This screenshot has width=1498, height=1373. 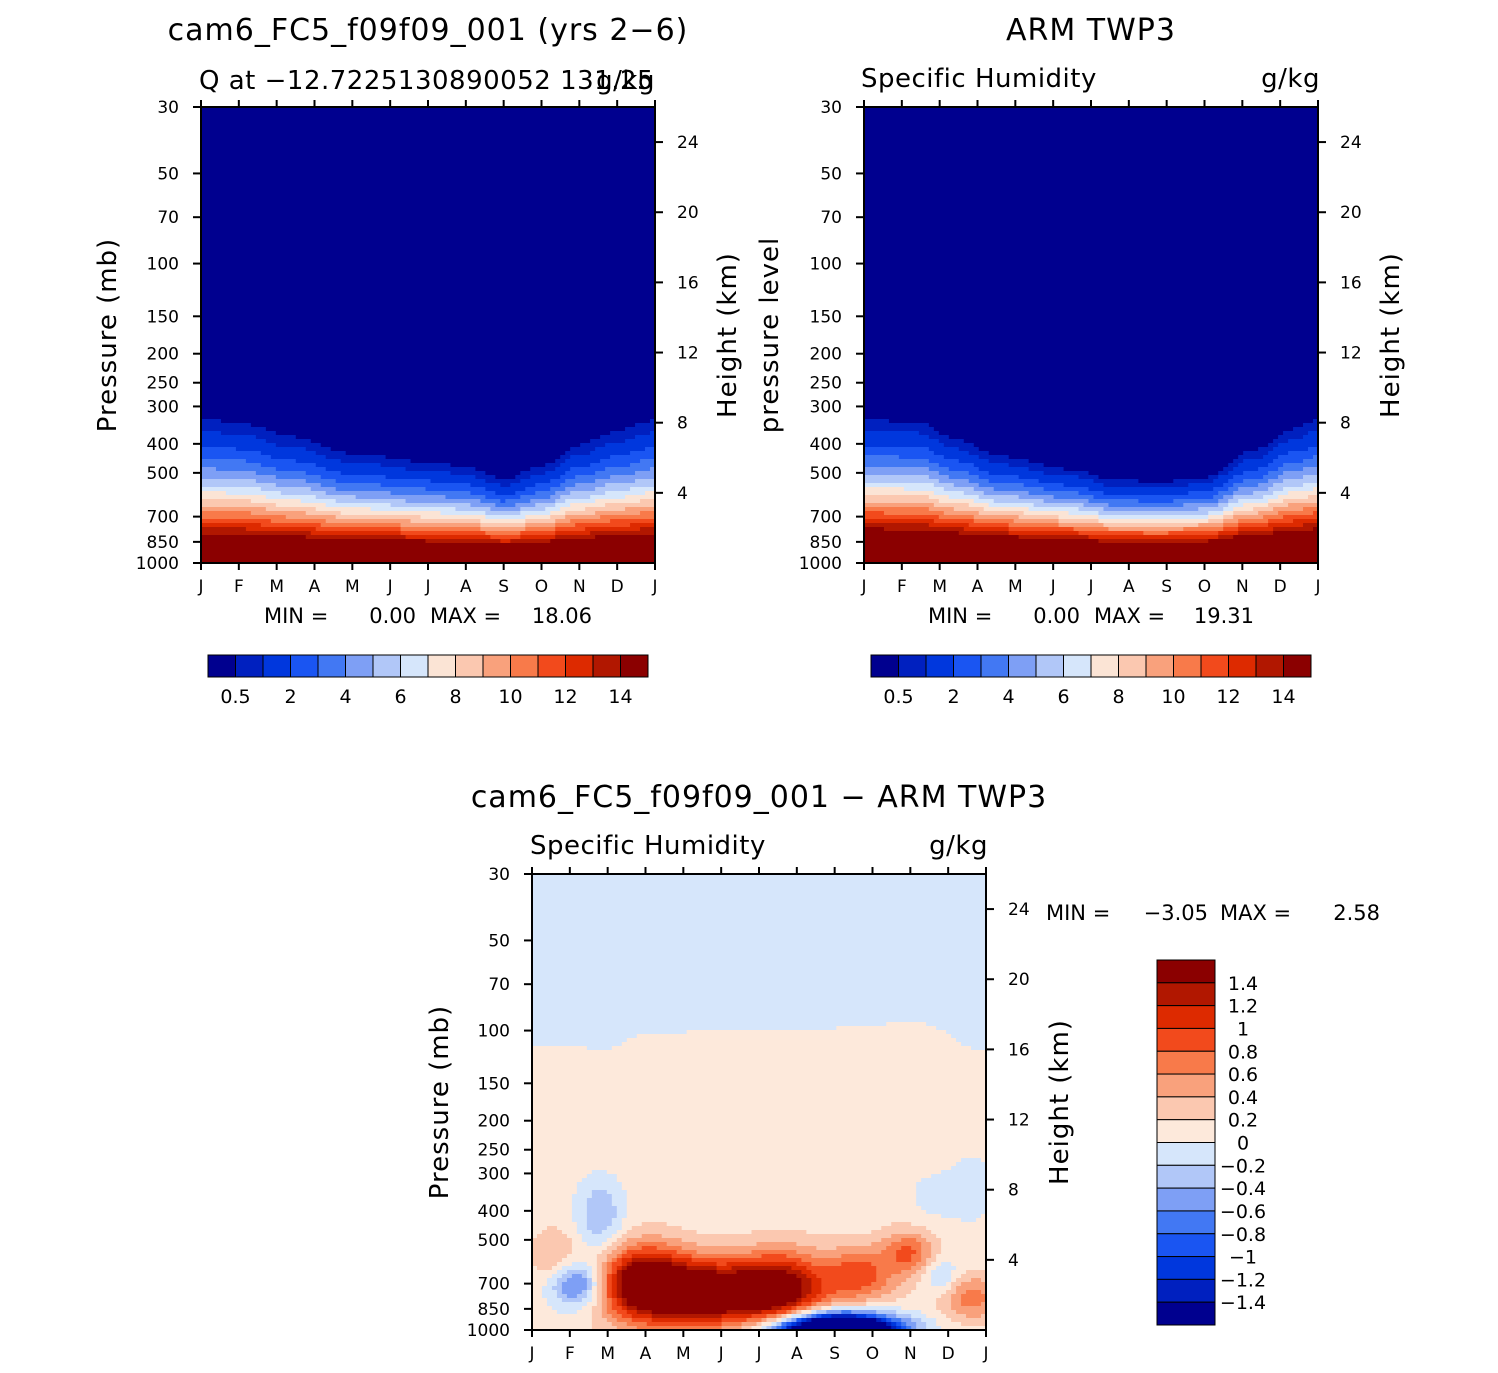 I want to click on x-tick-label: O, so click(x=1204, y=587).